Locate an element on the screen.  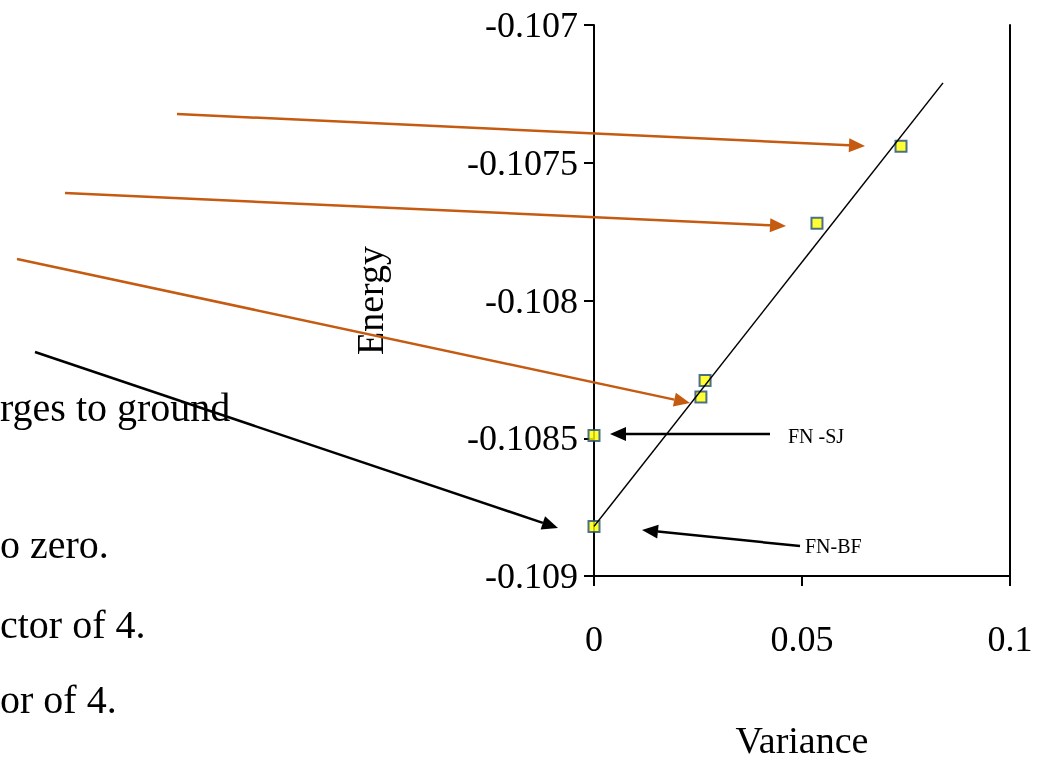
y-tick-label: -0.109 is located at coordinates (531, 576).